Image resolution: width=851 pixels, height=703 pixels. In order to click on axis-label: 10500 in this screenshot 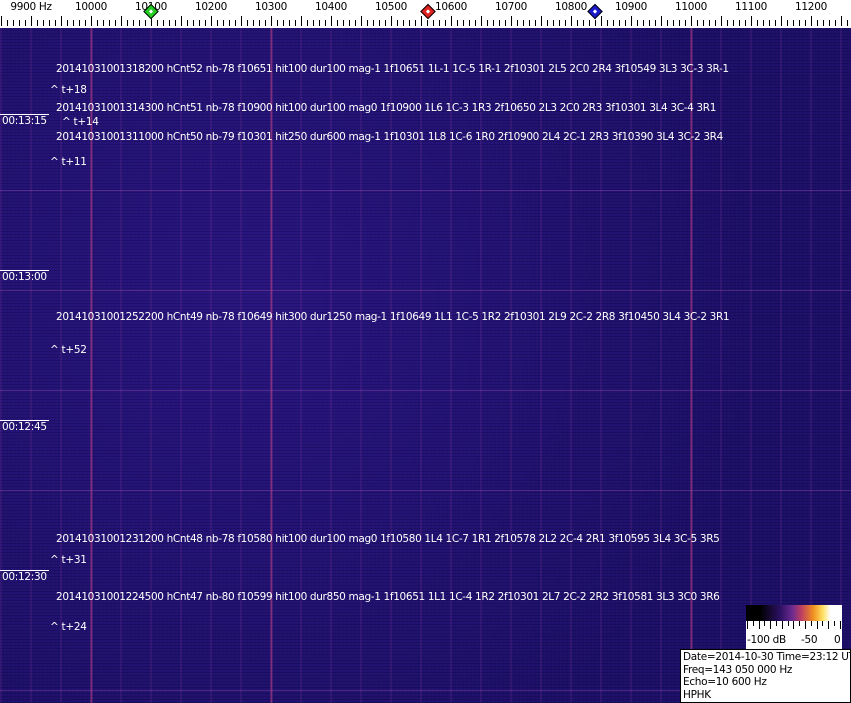, I will do `click(391, 7)`.